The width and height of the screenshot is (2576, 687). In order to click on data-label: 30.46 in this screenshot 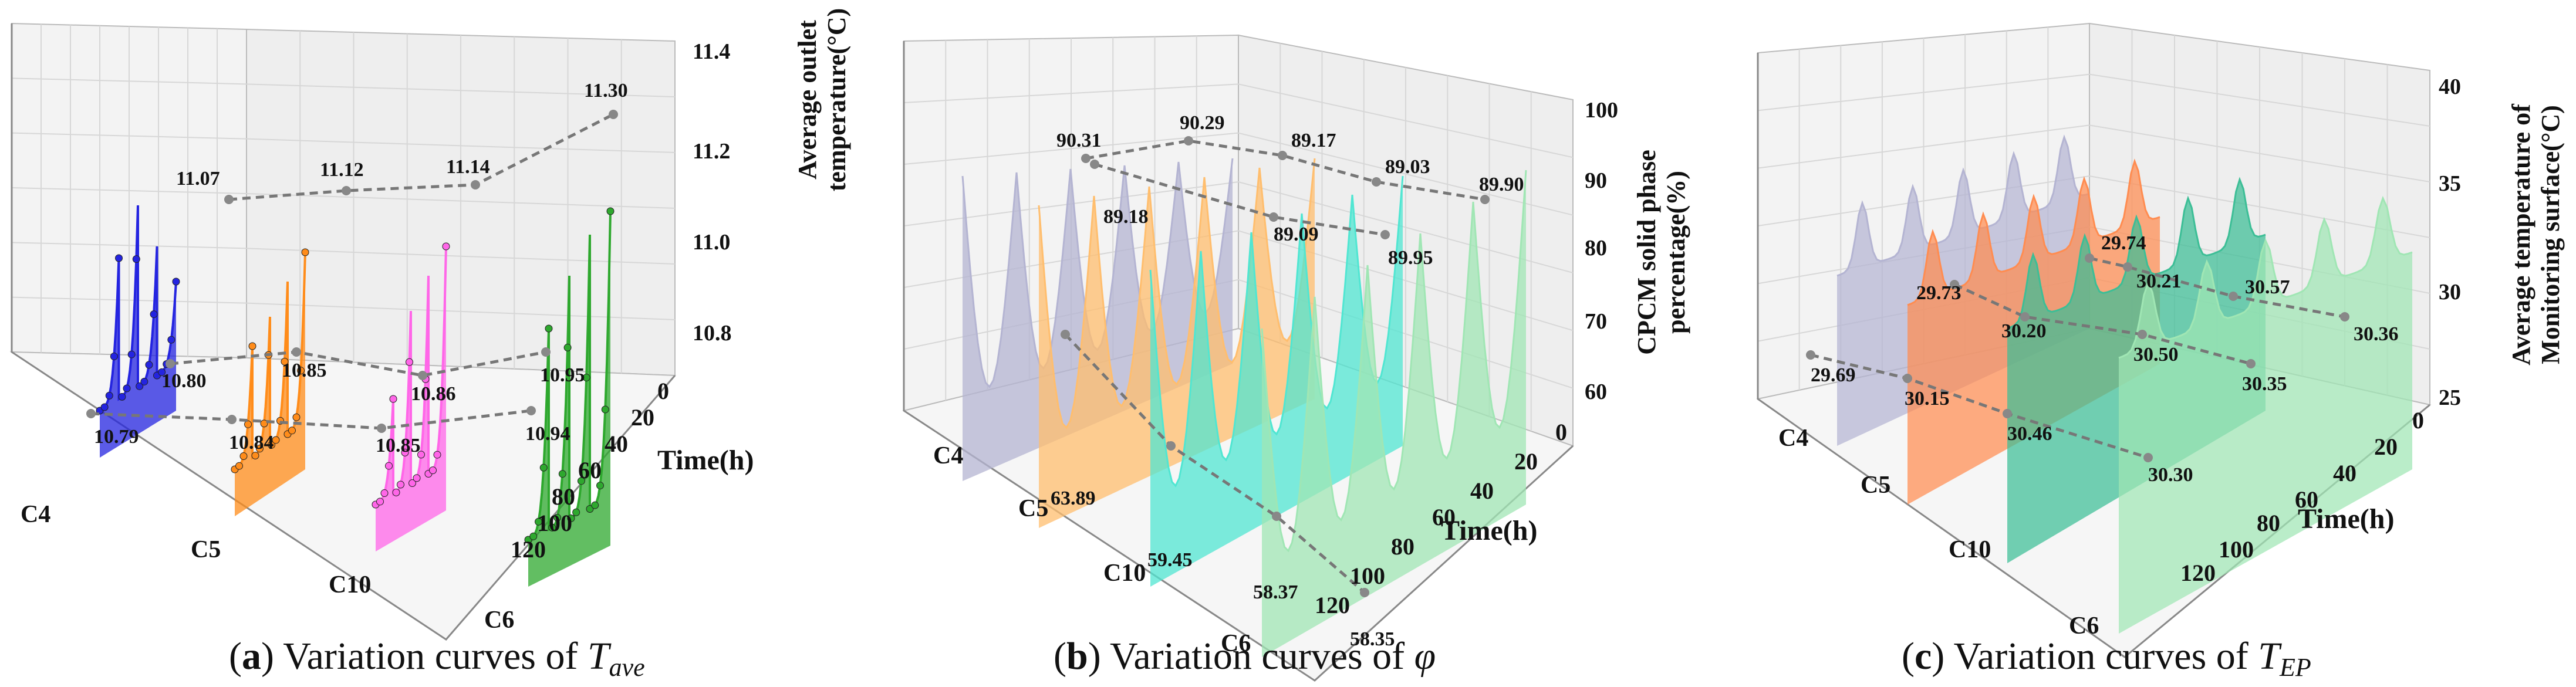, I will do `click(2029, 434)`.